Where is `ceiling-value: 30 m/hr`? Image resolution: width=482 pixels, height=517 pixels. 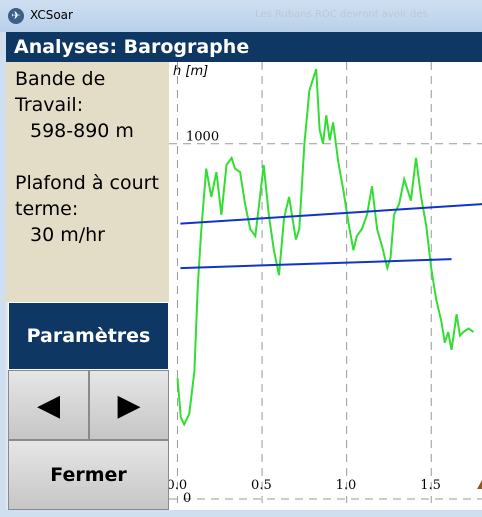 ceiling-value: 30 m/hr is located at coordinates (67, 235).